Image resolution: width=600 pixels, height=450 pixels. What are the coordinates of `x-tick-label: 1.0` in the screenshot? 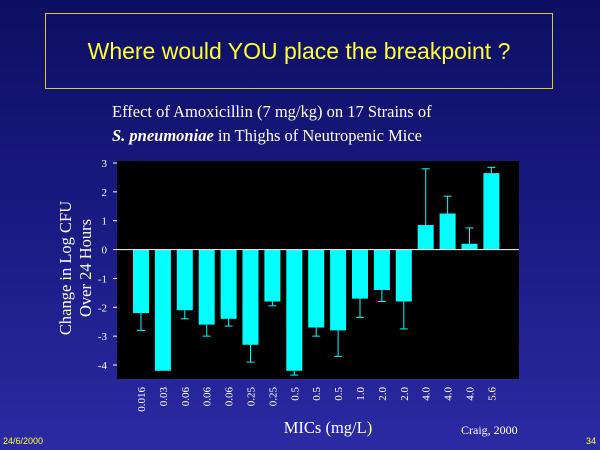 It's located at (361, 394).